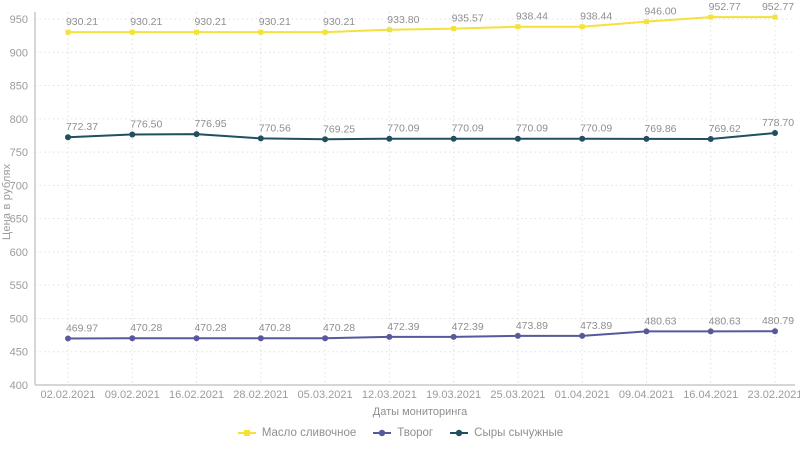 The width and height of the screenshot is (800, 450). I want to click on legend: Масло сливочное Творог Сыры сычужные, so click(400, 433).